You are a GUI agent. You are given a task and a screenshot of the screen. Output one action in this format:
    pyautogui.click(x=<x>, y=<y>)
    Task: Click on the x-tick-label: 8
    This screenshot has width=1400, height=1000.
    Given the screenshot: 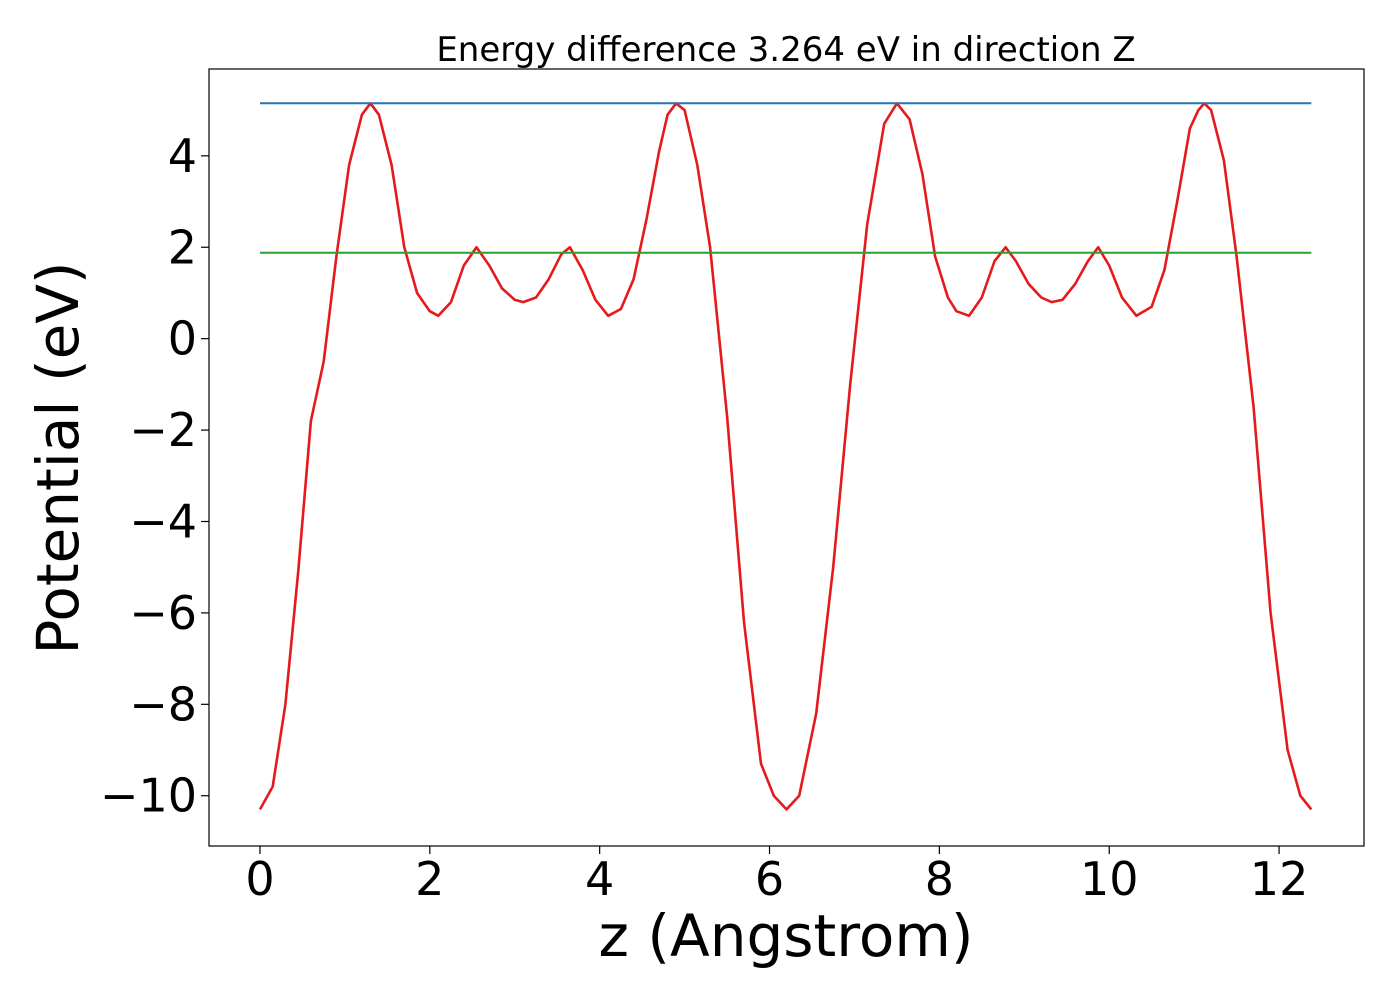 What is the action you would take?
    pyautogui.click(x=939, y=879)
    